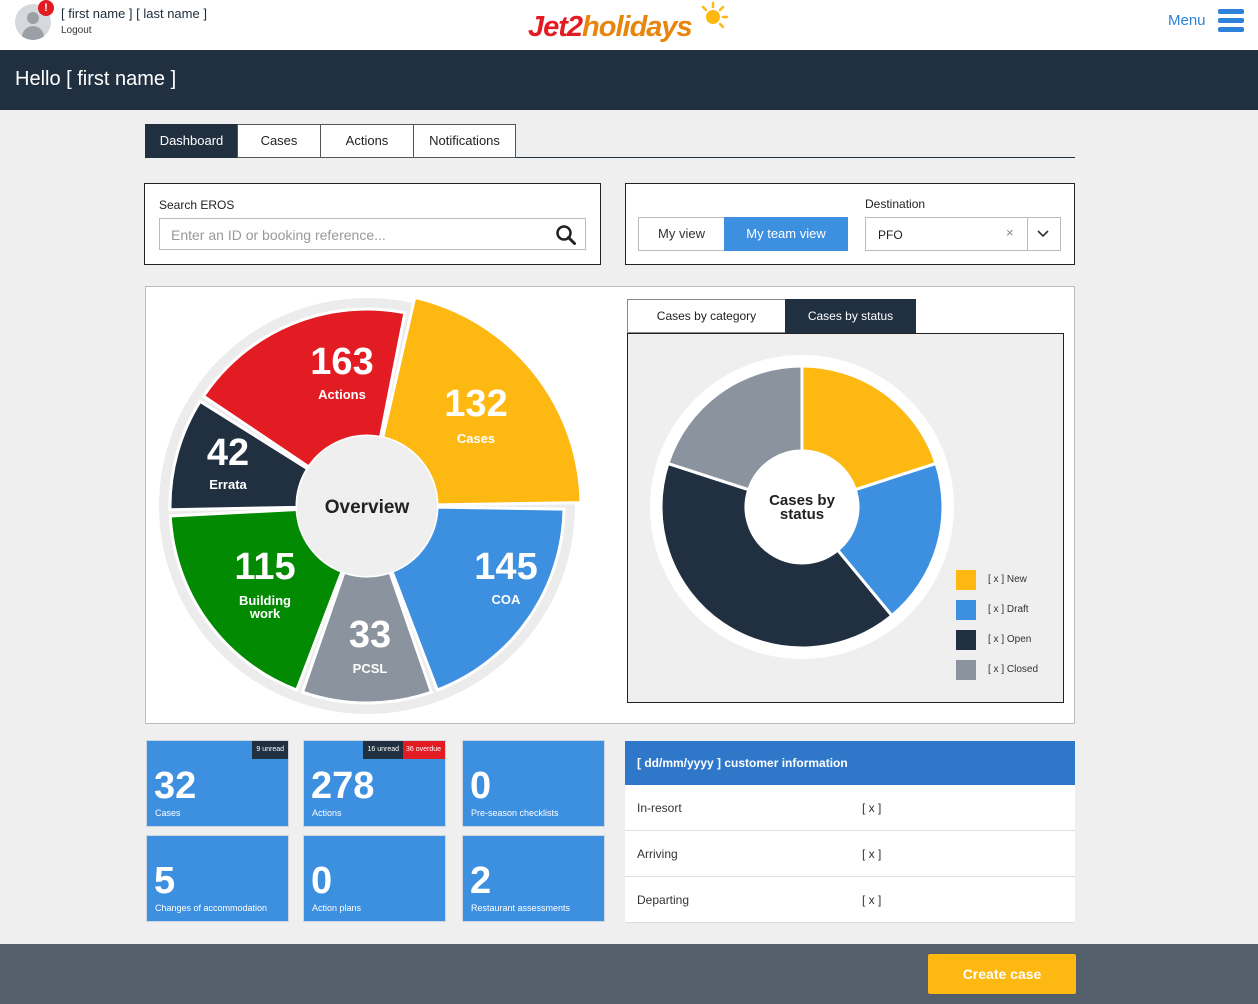  What do you see at coordinates (46, 8) in the screenshot?
I see `alert-badge: !` at bounding box center [46, 8].